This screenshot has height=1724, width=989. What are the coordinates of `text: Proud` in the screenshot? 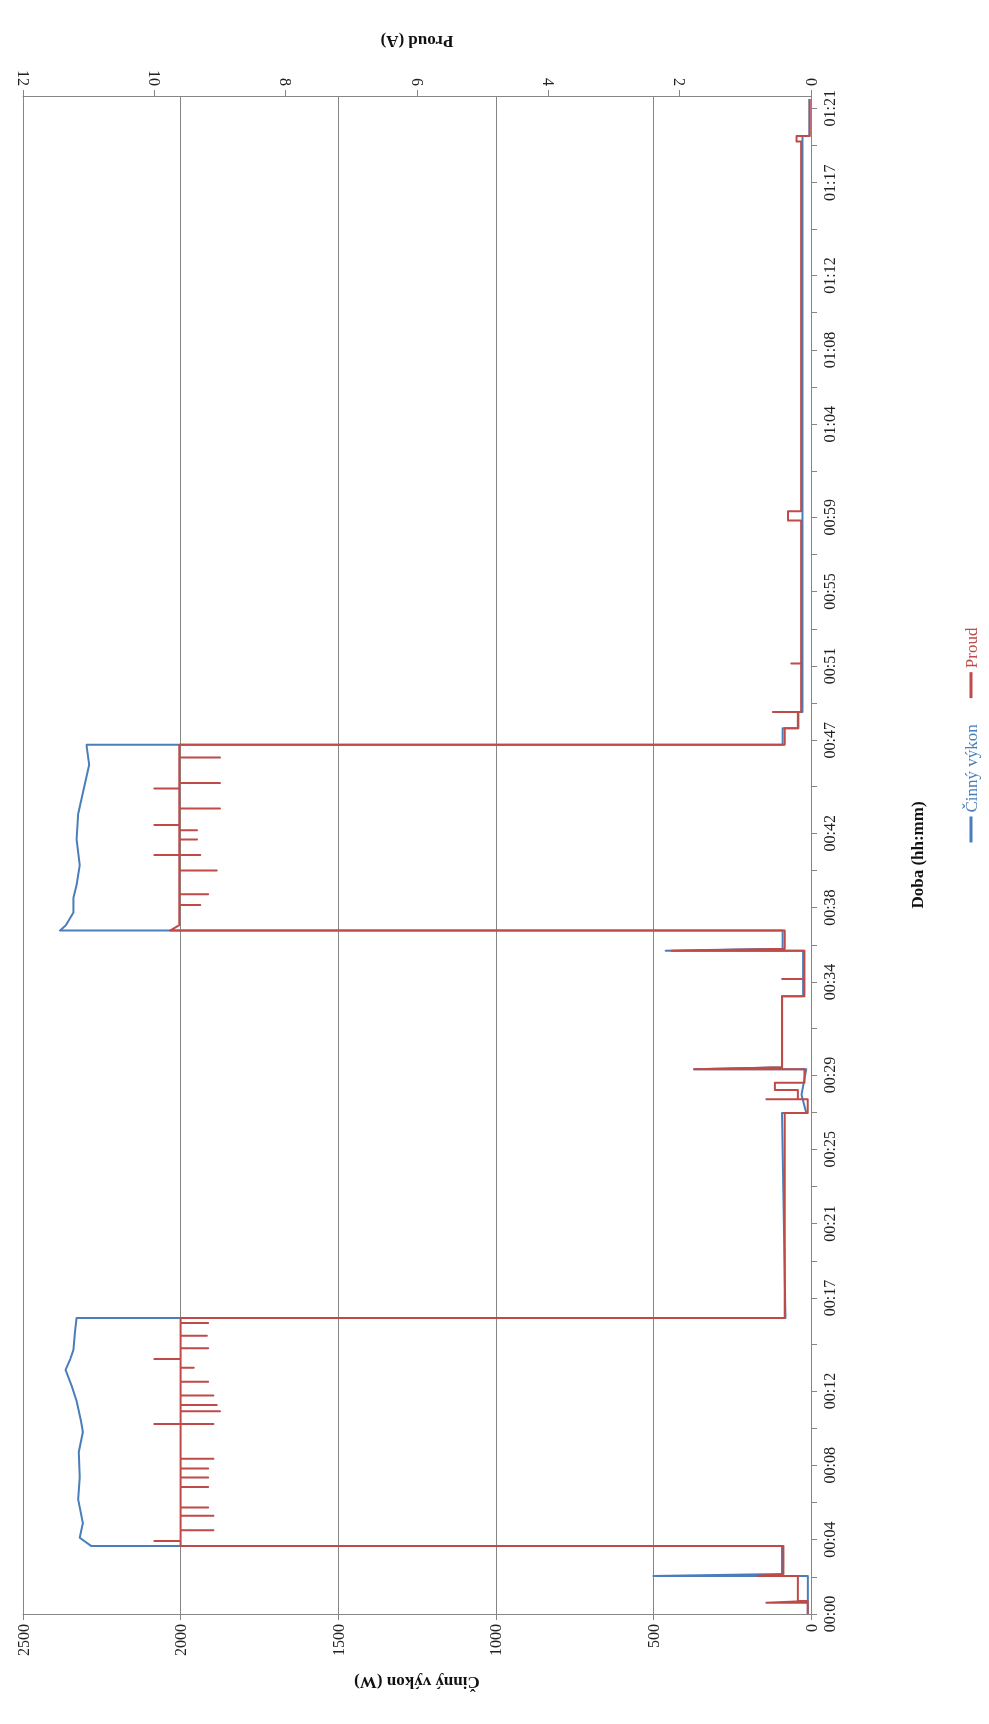 It's located at (971, 648).